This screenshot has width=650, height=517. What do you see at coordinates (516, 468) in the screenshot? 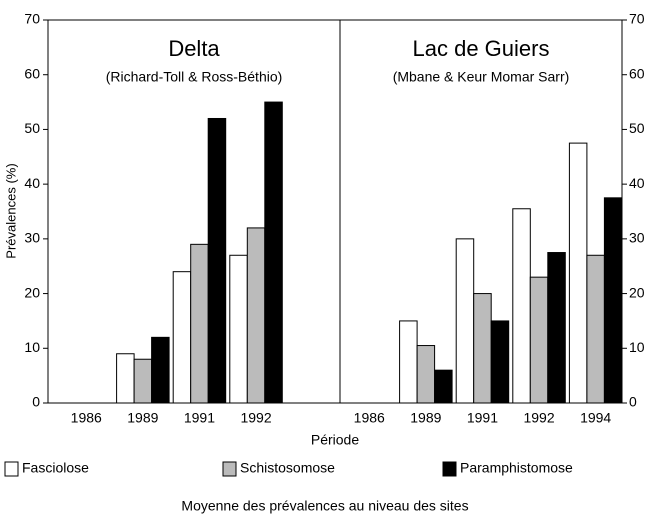
I see `legend-label: Paramphistomose` at bounding box center [516, 468].